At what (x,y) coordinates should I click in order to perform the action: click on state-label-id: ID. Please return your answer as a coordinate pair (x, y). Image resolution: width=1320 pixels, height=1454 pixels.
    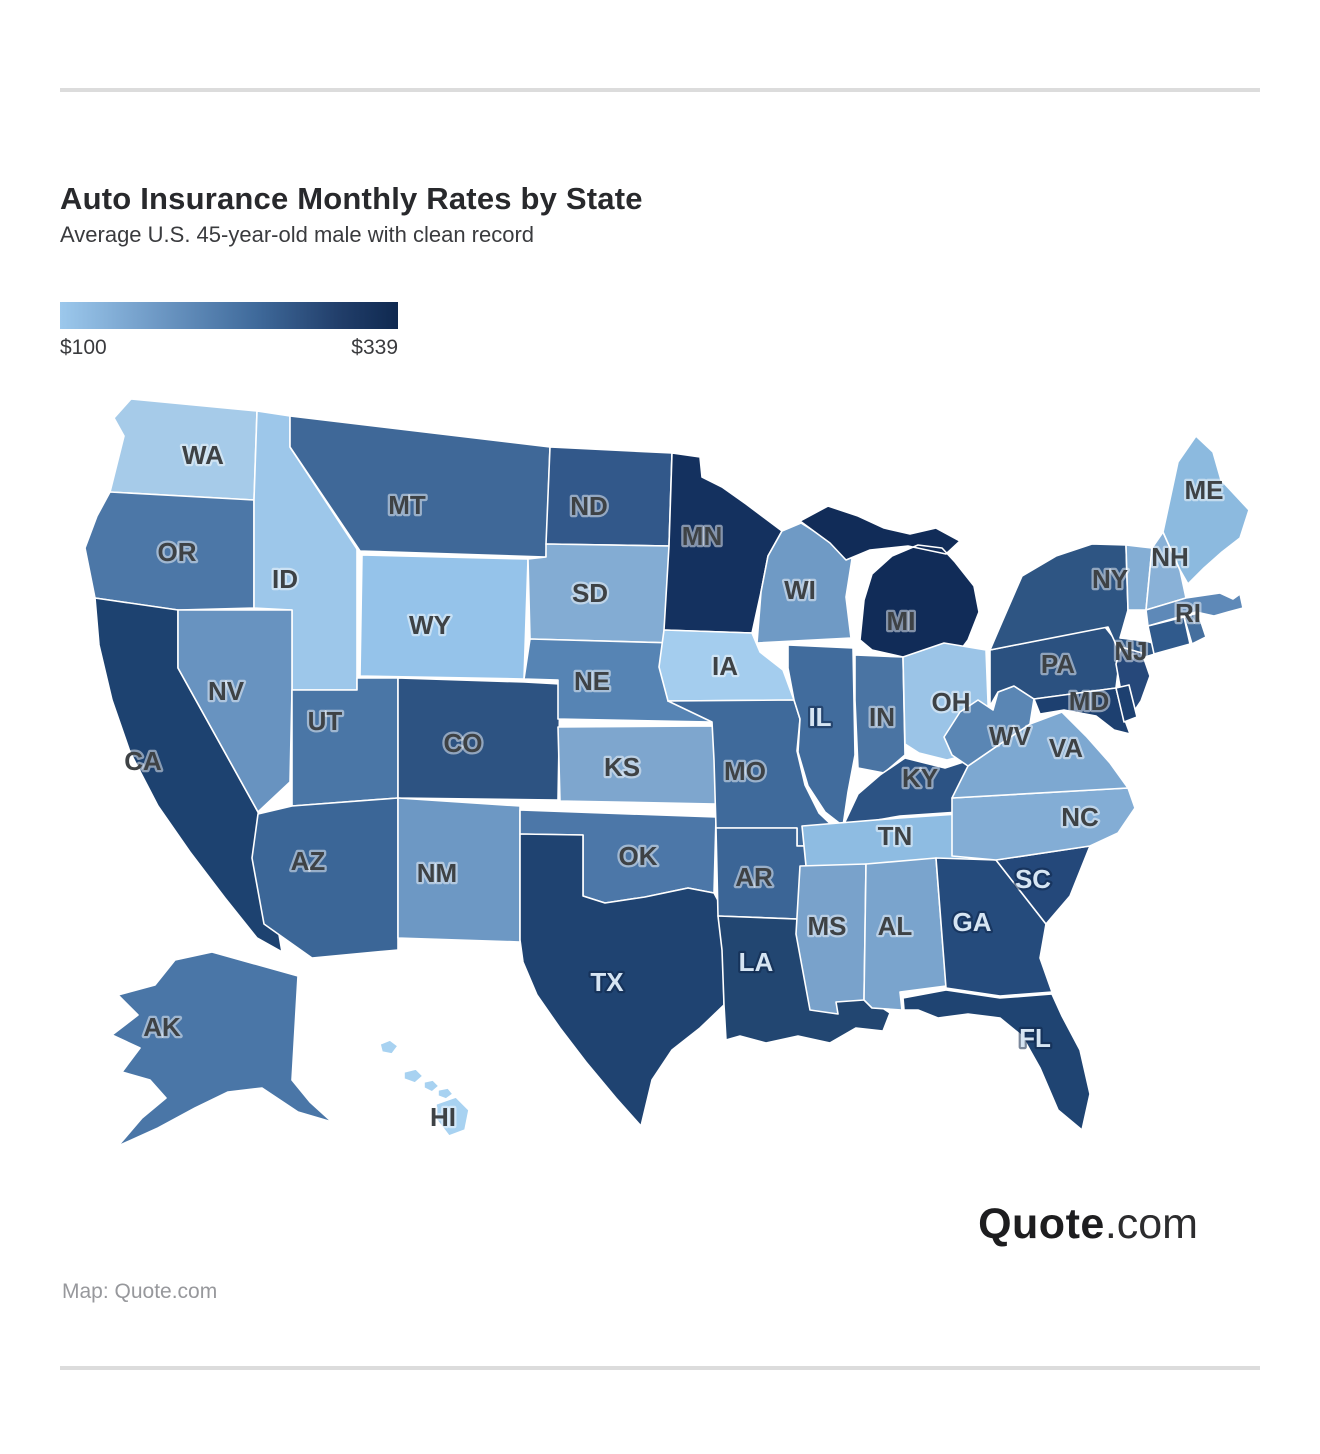
    Looking at the image, I should click on (285, 579).